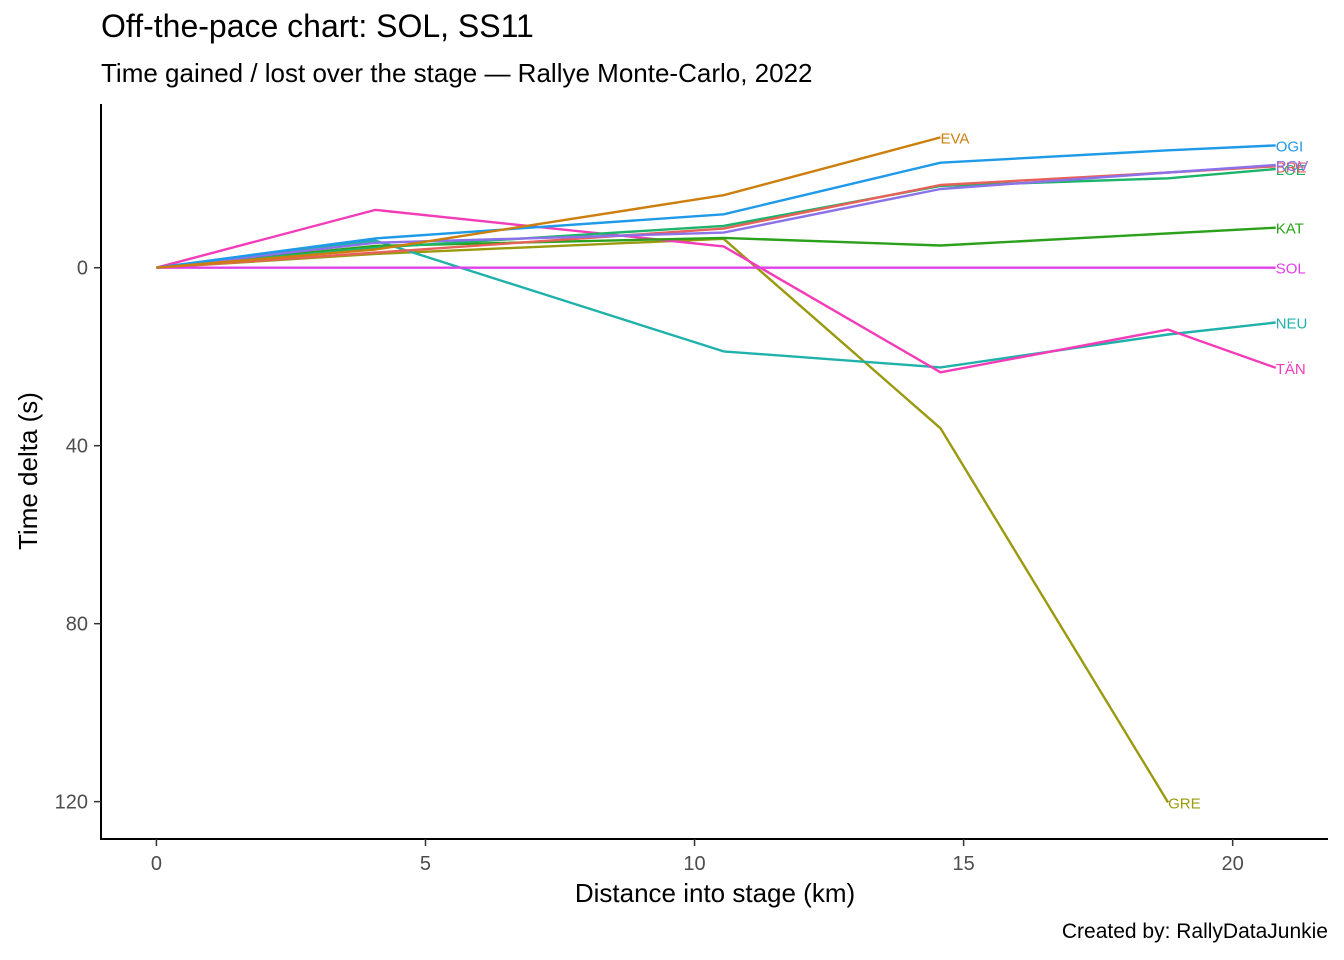  What do you see at coordinates (82, 269) in the screenshot?
I see `y-tick-label: 0` at bounding box center [82, 269].